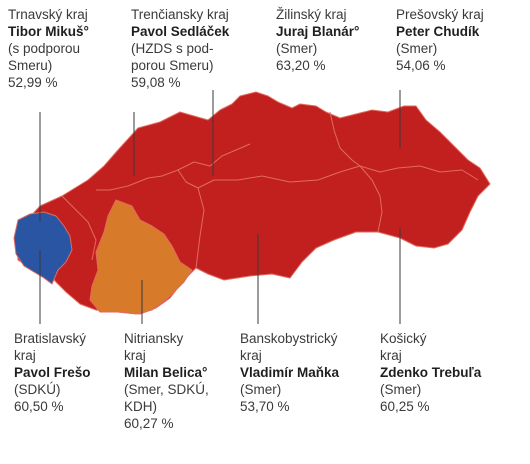 This screenshot has height=464, width=530. What do you see at coordinates (39, 406) in the screenshot?
I see `result: 60,50 %` at bounding box center [39, 406].